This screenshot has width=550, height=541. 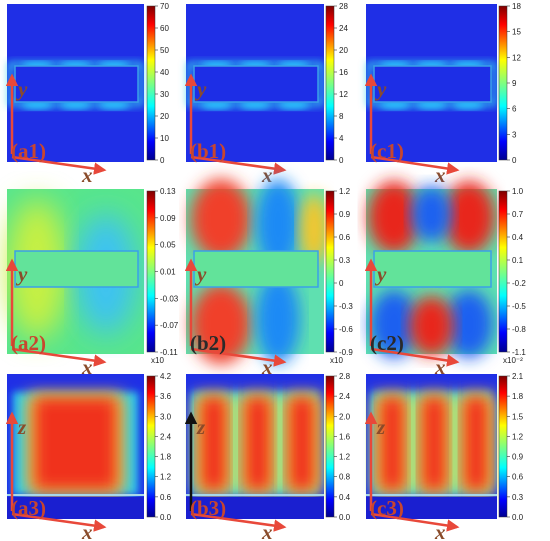 What do you see at coordinates (516, 57) in the screenshot?
I see `colorbar-tick-label: 12` at bounding box center [516, 57].